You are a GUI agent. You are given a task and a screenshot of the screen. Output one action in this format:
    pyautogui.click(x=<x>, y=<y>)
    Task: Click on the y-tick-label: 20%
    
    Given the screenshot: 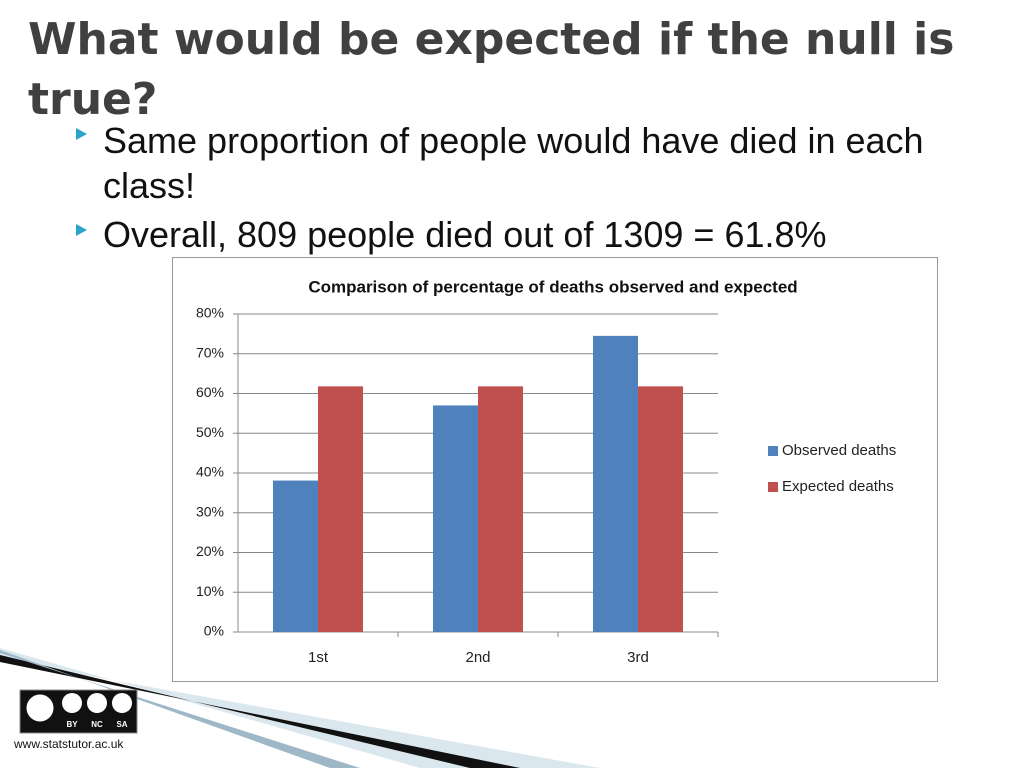 What is the action you would take?
    pyautogui.click(x=210, y=551)
    